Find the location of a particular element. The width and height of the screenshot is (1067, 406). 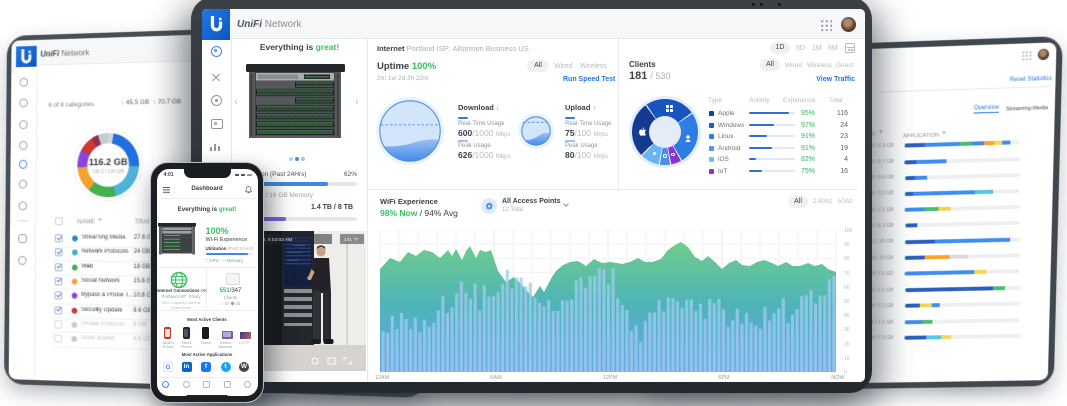

svg-text: R: 2/25/20, 9:53:03 AM is located at coordinates (267, 240).